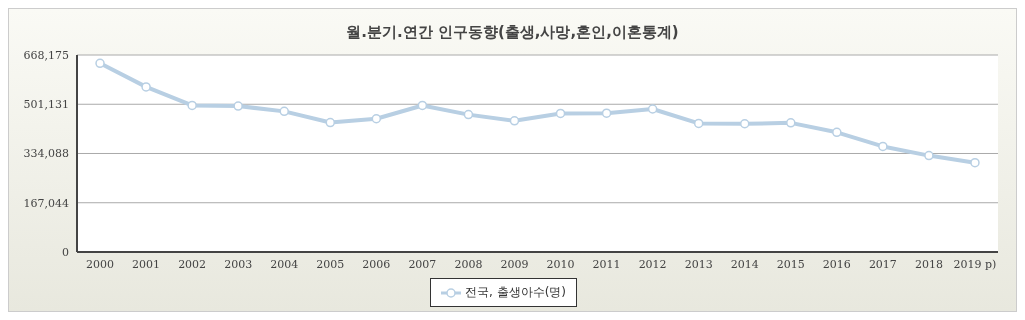 This screenshot has height=320, width=1025. What do you see at coordinates (606, 264) in the screenshot?
I see `x-tick-label: 2011` at bounding box center [606, 264].